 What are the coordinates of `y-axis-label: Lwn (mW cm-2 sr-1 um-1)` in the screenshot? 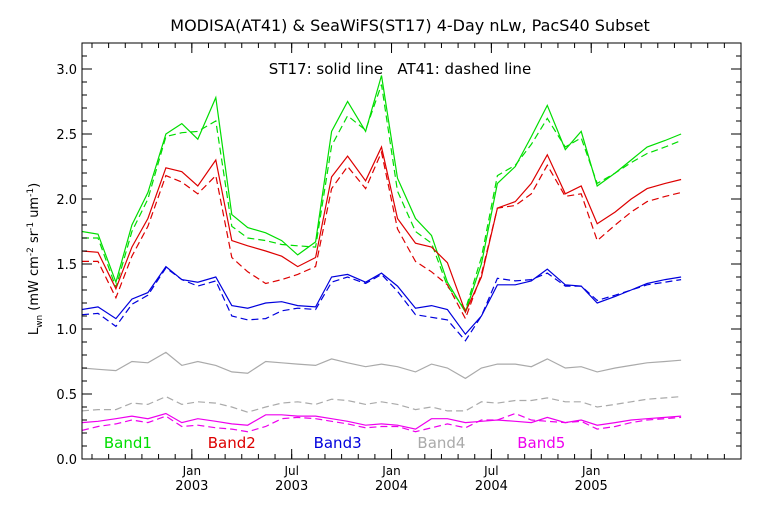 It's located at (35, 259).